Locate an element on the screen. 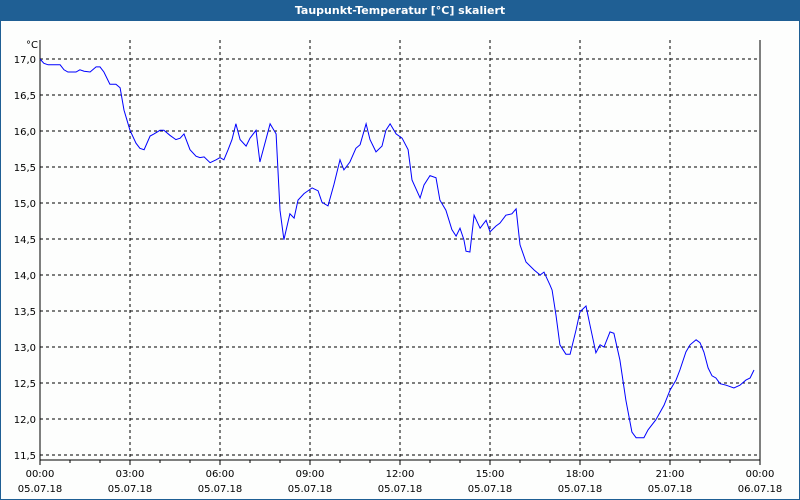 The image size is (800, 500). x-tick-time: 03:00 is located at coordinates (130, 474).